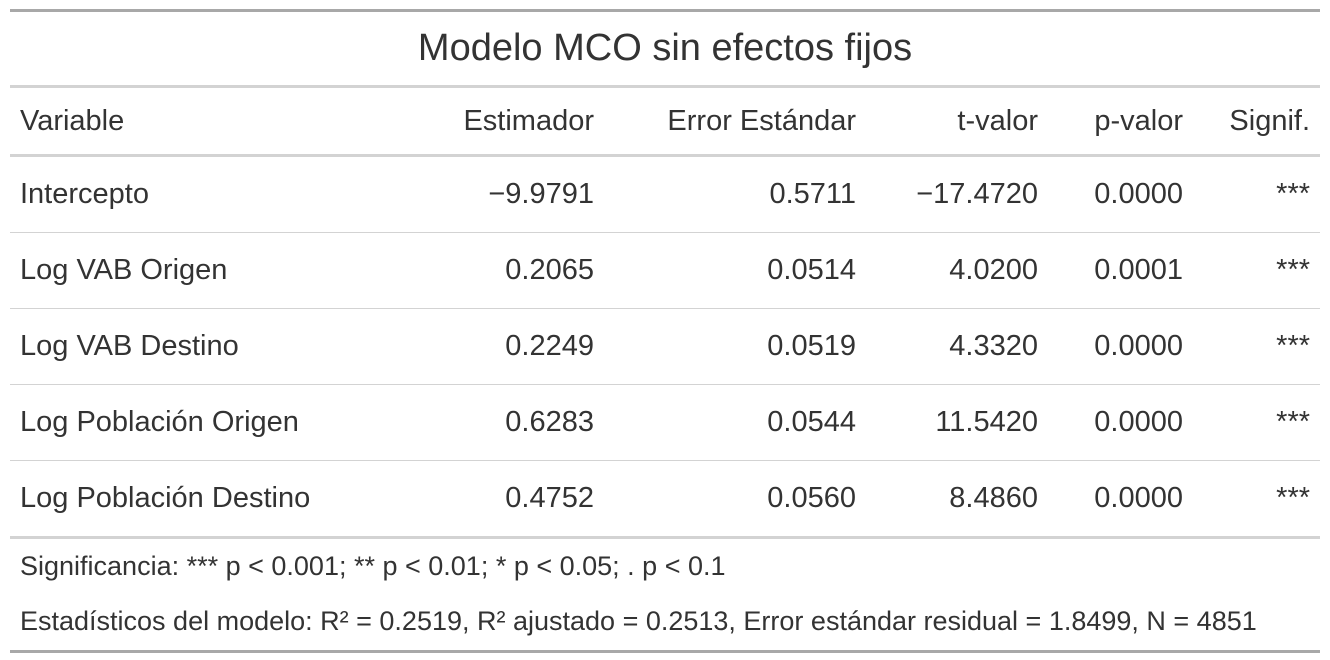 The height and width of the screenshot is (660, 1330). Describe the element at coordinates (957, 270) in the screenshot. I see `cell: 4.0200` at that location.